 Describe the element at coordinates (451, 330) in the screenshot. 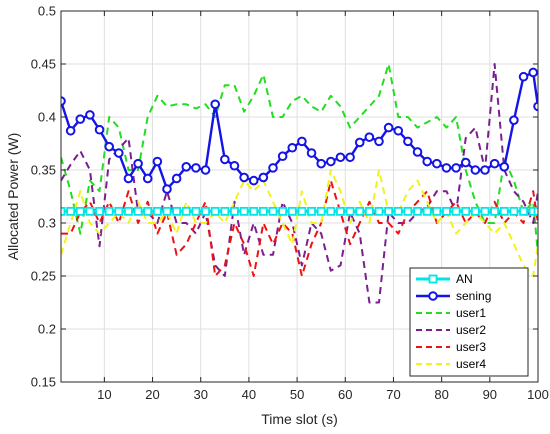

I see `legend-item-user2: user2` at that location.